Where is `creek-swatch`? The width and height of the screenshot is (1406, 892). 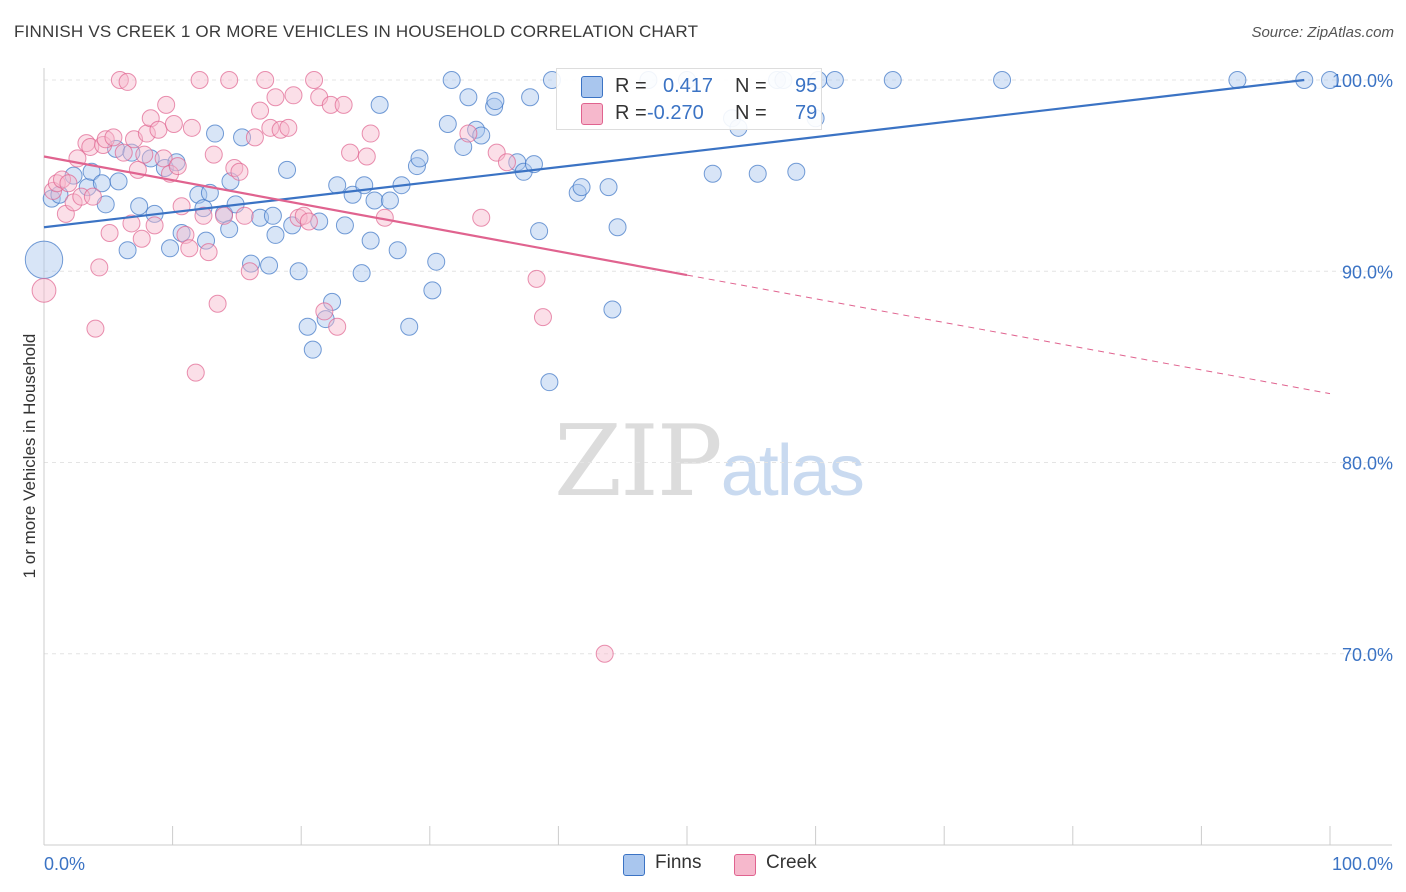
creek-swatch is located at coordinates (592, 114).